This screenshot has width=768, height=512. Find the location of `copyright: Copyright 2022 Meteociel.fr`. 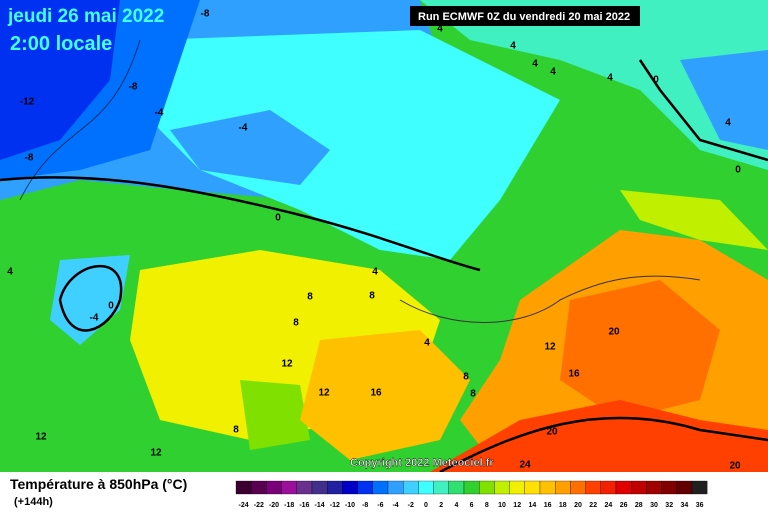

copyright: Copyright 2022 Meteociel.fr is located at coordinates (422, 463).